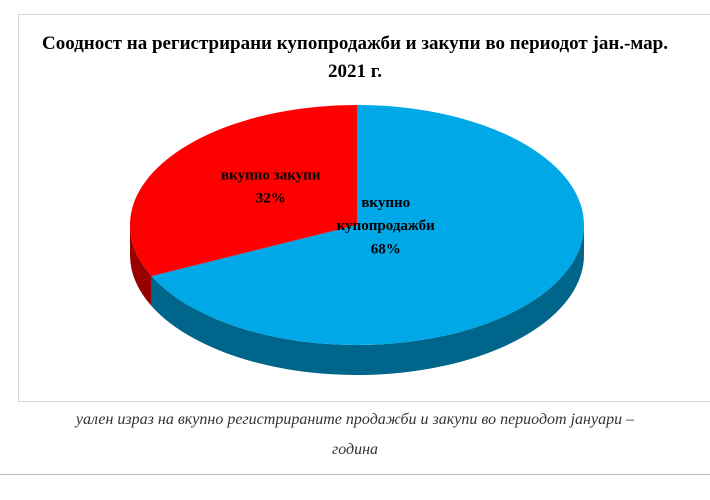 The width and height of the screenshot is (710, 500). I want to click on slice-label: вкупно закупи, so click(271, 175).